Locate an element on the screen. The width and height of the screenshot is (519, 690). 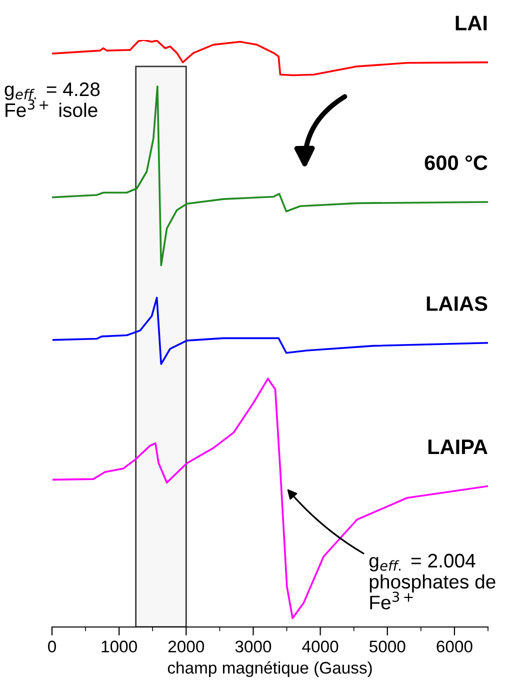
series-label: LAIPA is located at coordinates (458, 447).